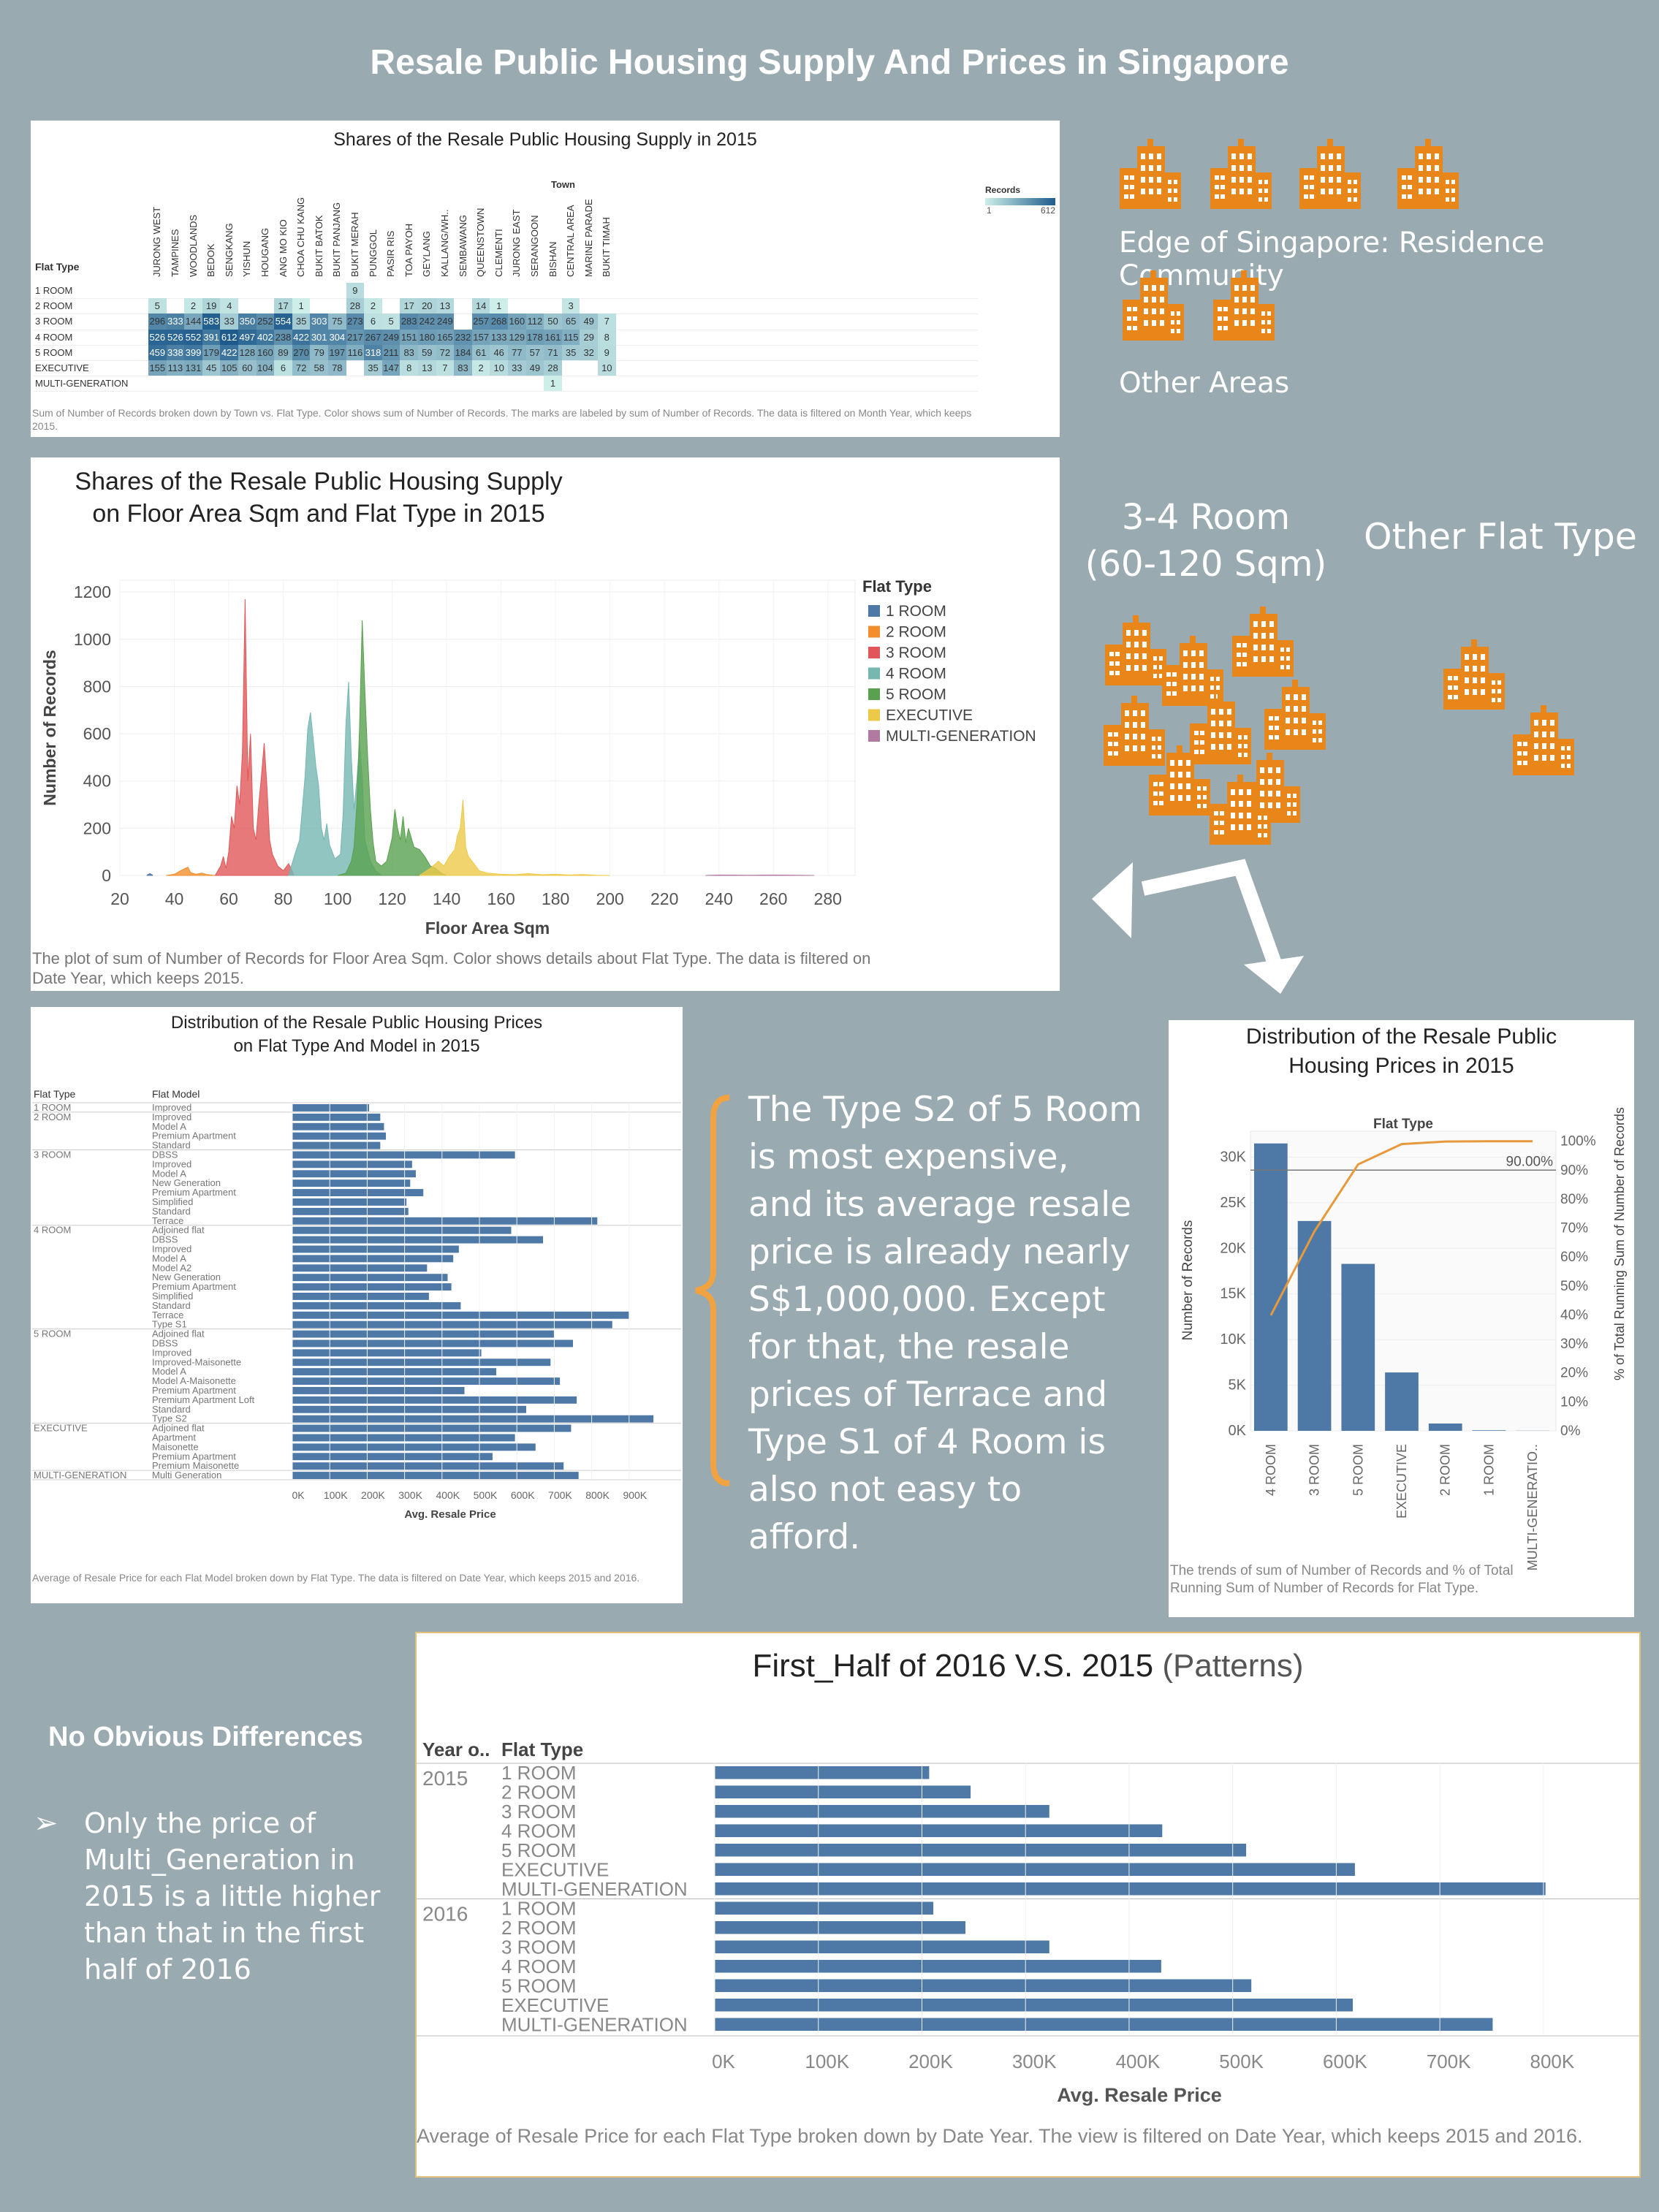 Image resolution: width=1659 pixels, height=2212 pixels. Describe the element at coordinates (301, 352) in the screenshot. I see `heatmap-cell: 270` at that location.